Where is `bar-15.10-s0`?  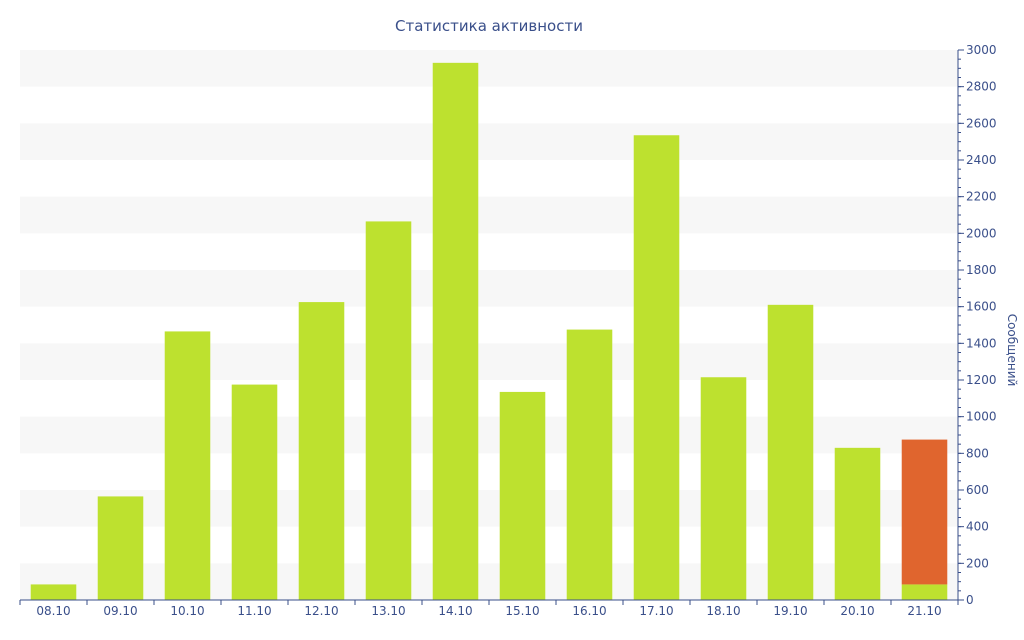
bar-15.10-s0 is located at coordinates (522, 495).